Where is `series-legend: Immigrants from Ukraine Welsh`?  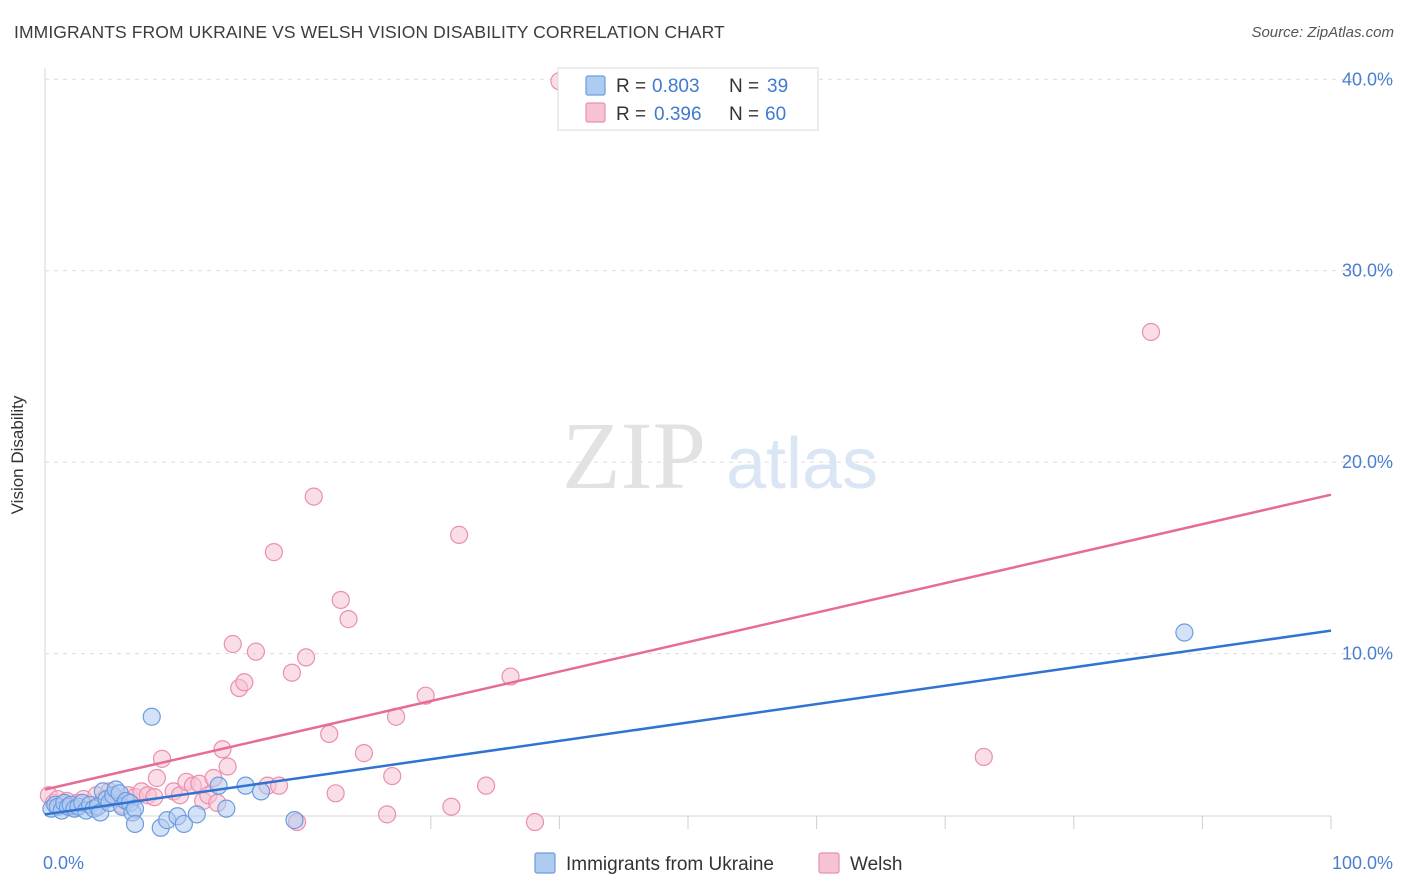 series-legend: Immigrants from Ukraine Welsh is located at coordinates (718, 863).